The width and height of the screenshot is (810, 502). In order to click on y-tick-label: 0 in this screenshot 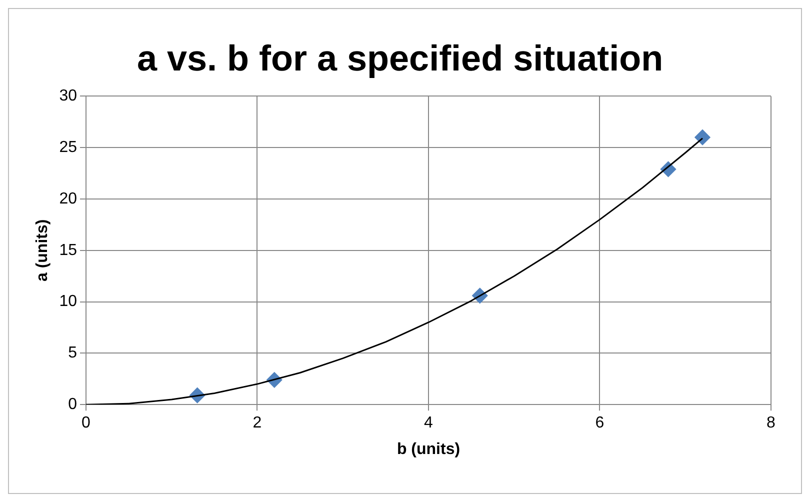, I will do `click(73, 405)`.